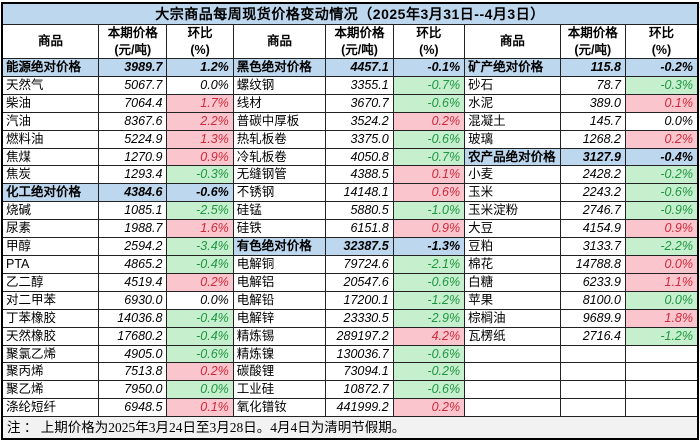  What do you see at coordinates (200, 211) in the screenshot?
I see `change-cell: -2.5%` at bounding box center [200, 211].